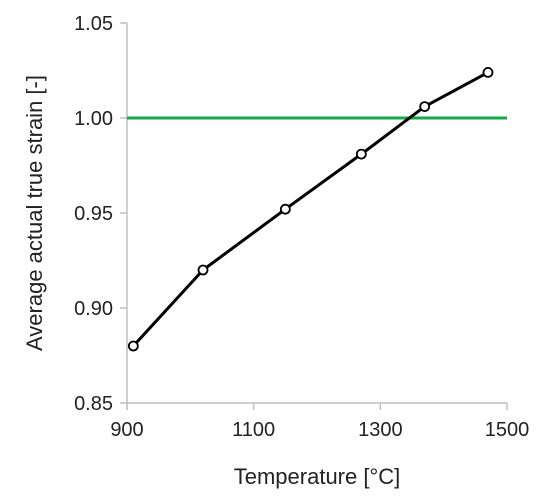 The height and width of the screenshot is (501, 550). What do you see at coordinates (507, 430) in the screenshot?
I see `x-tick-label: 1500` at bounding box center [507, 430].